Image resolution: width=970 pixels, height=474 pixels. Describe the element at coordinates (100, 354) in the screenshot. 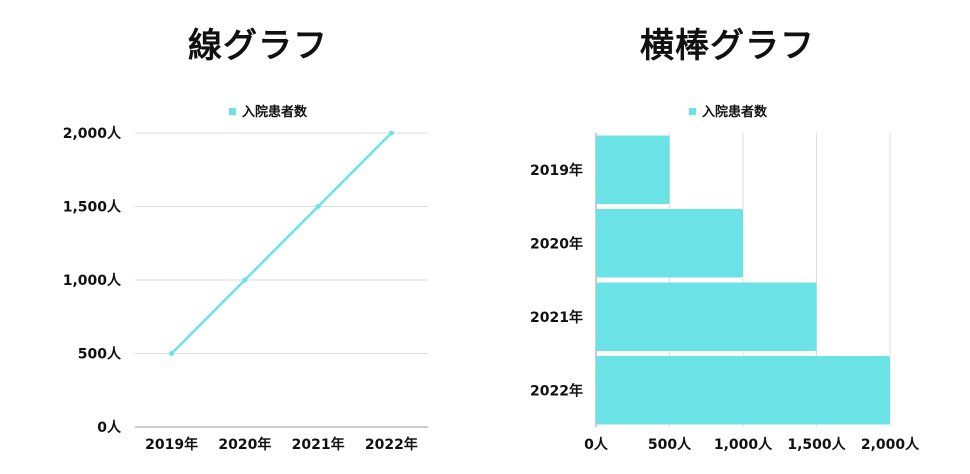

I see `y-tick-label: 500人` at that location.